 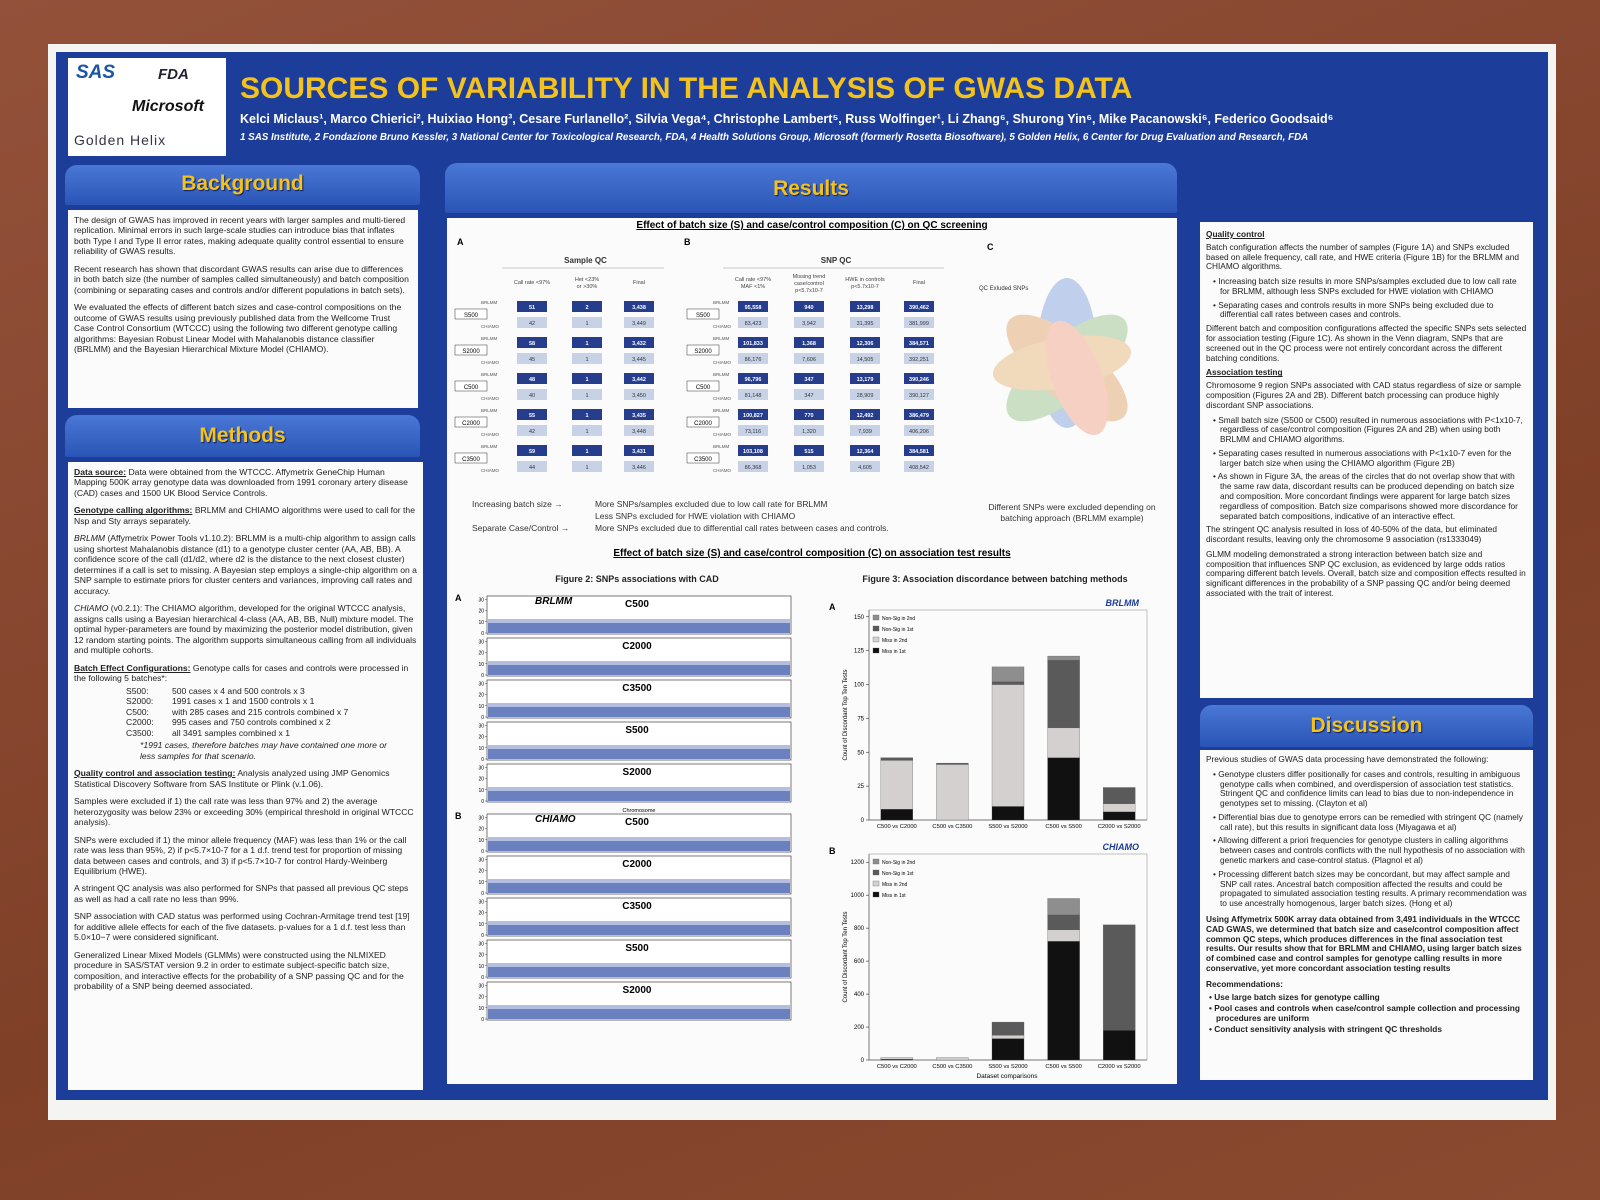 I want to click on cell-value: 386,479, so click(x=919, y=416).